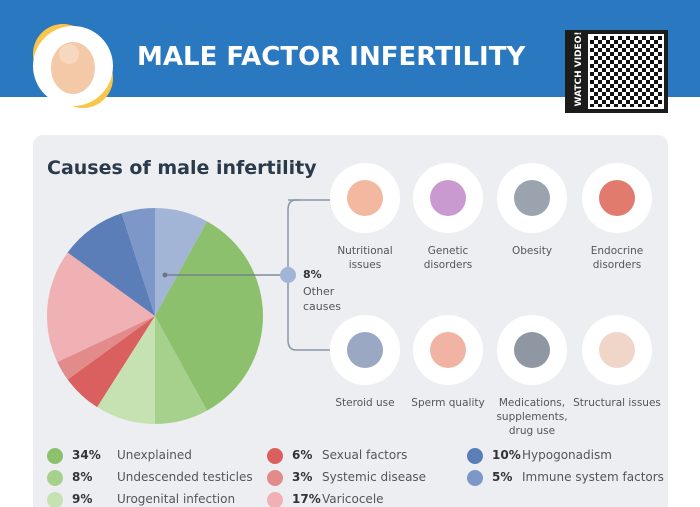 The width and height of the screenshot is (700, 507). I want to click on legend-value: 9%, so click(82, 499).